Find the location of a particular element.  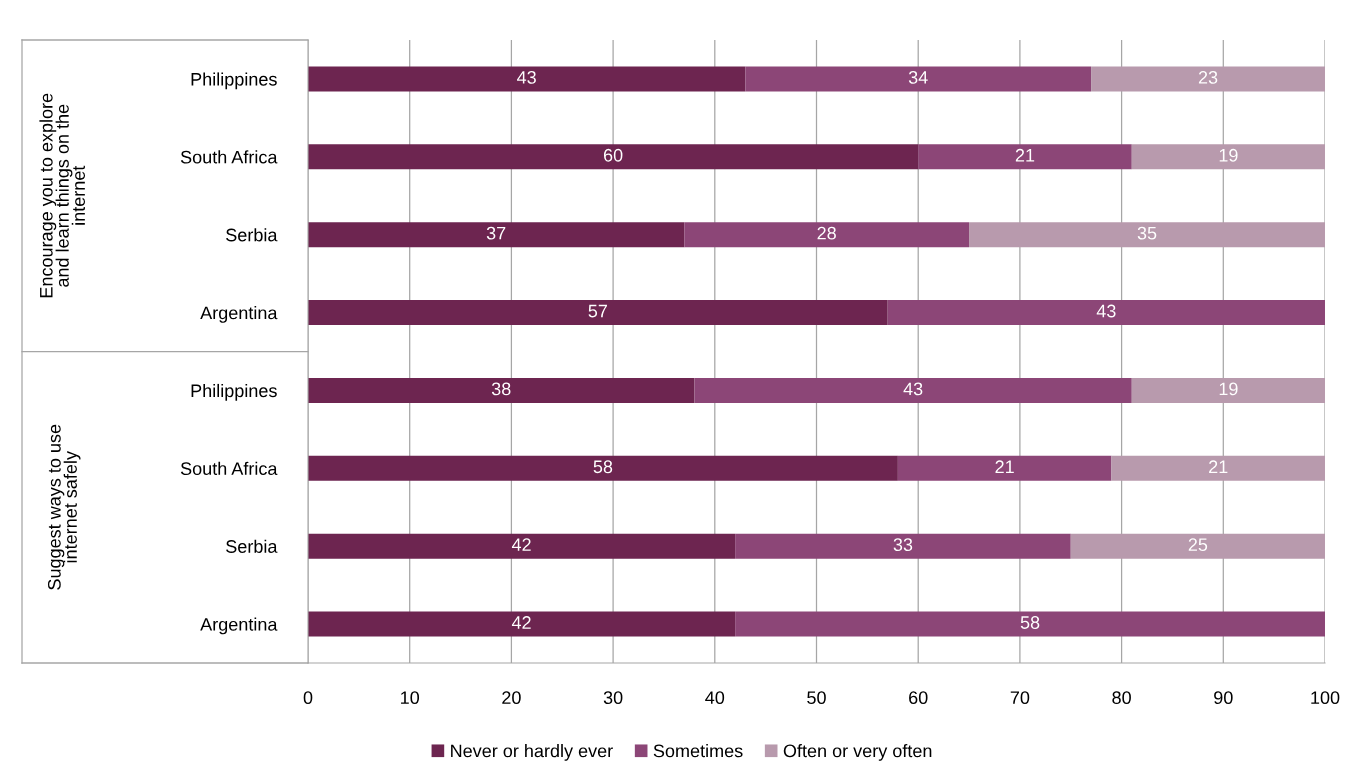

x-tick-label: 100 is located at coordinates (1325, 698).